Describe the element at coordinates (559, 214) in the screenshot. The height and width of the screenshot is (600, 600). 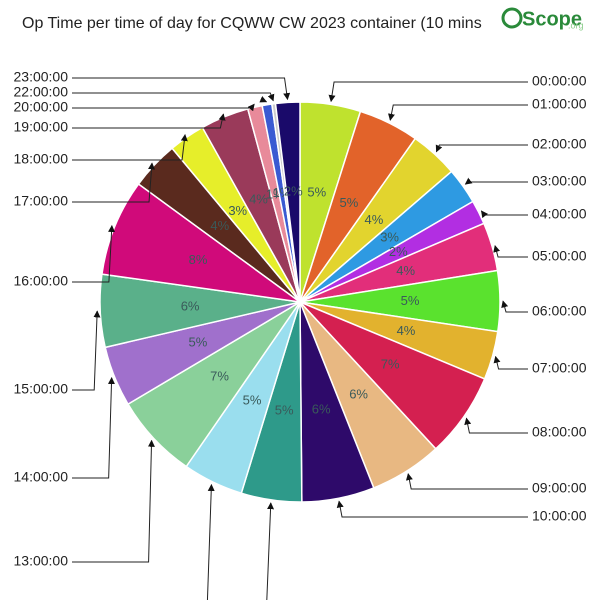
I see `category-label: 04:00:00` at that location.